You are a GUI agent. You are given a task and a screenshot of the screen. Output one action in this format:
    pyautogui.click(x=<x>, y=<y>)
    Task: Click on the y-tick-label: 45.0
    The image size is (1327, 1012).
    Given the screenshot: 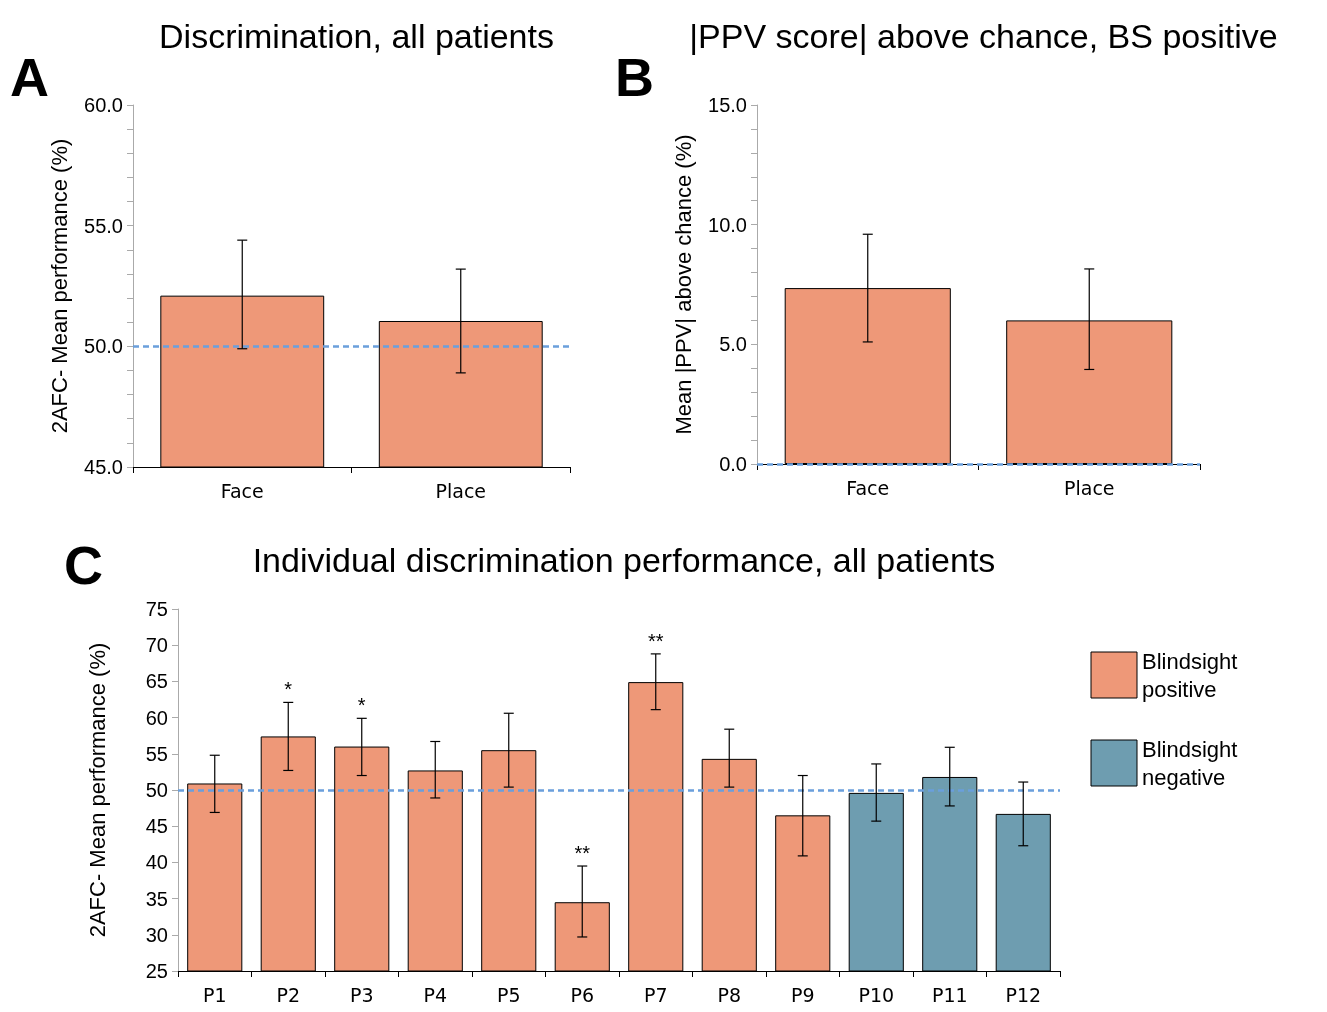 What is the action you would take?
    pyautogui.click(x=103, y=467)
    